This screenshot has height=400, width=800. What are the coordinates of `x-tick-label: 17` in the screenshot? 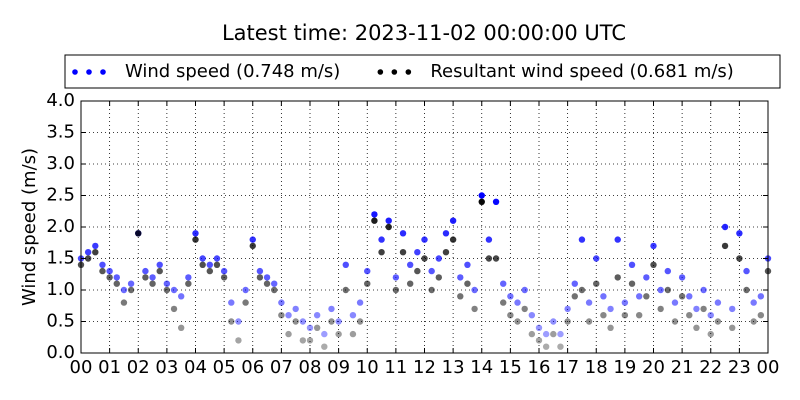 It's located at (567, 367).